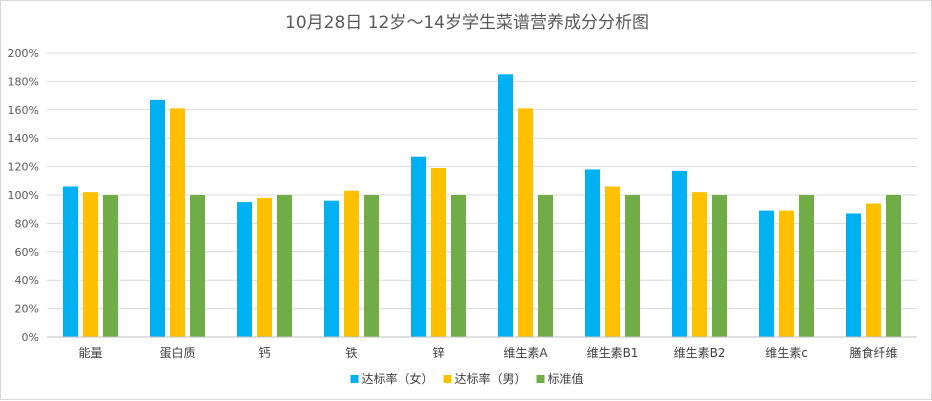  I want to click on x-category-label: 蛋白质, so click(177, 352).